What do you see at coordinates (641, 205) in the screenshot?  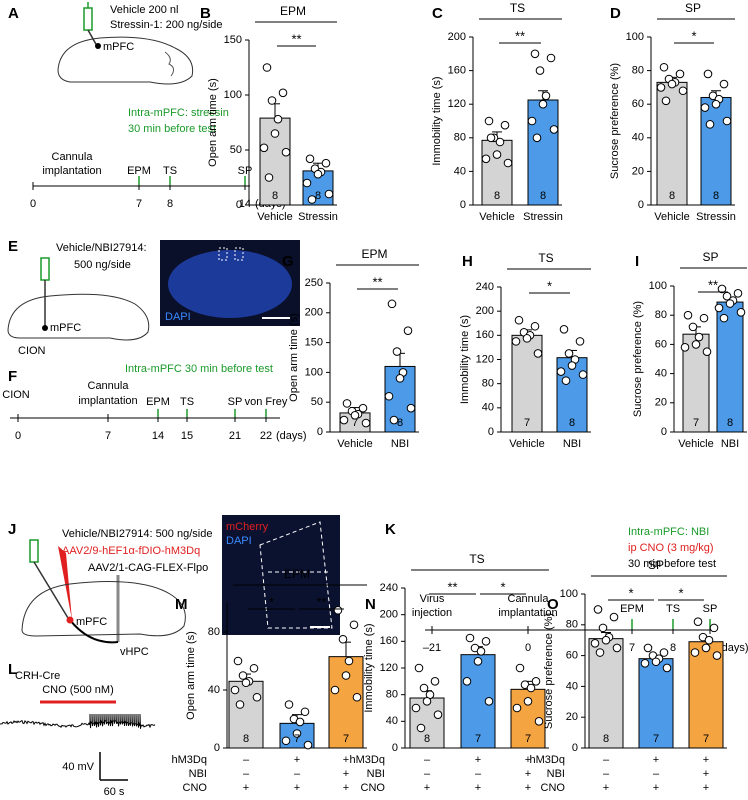 I see `y-tick-label: 0` at bounding box center [641, 205].